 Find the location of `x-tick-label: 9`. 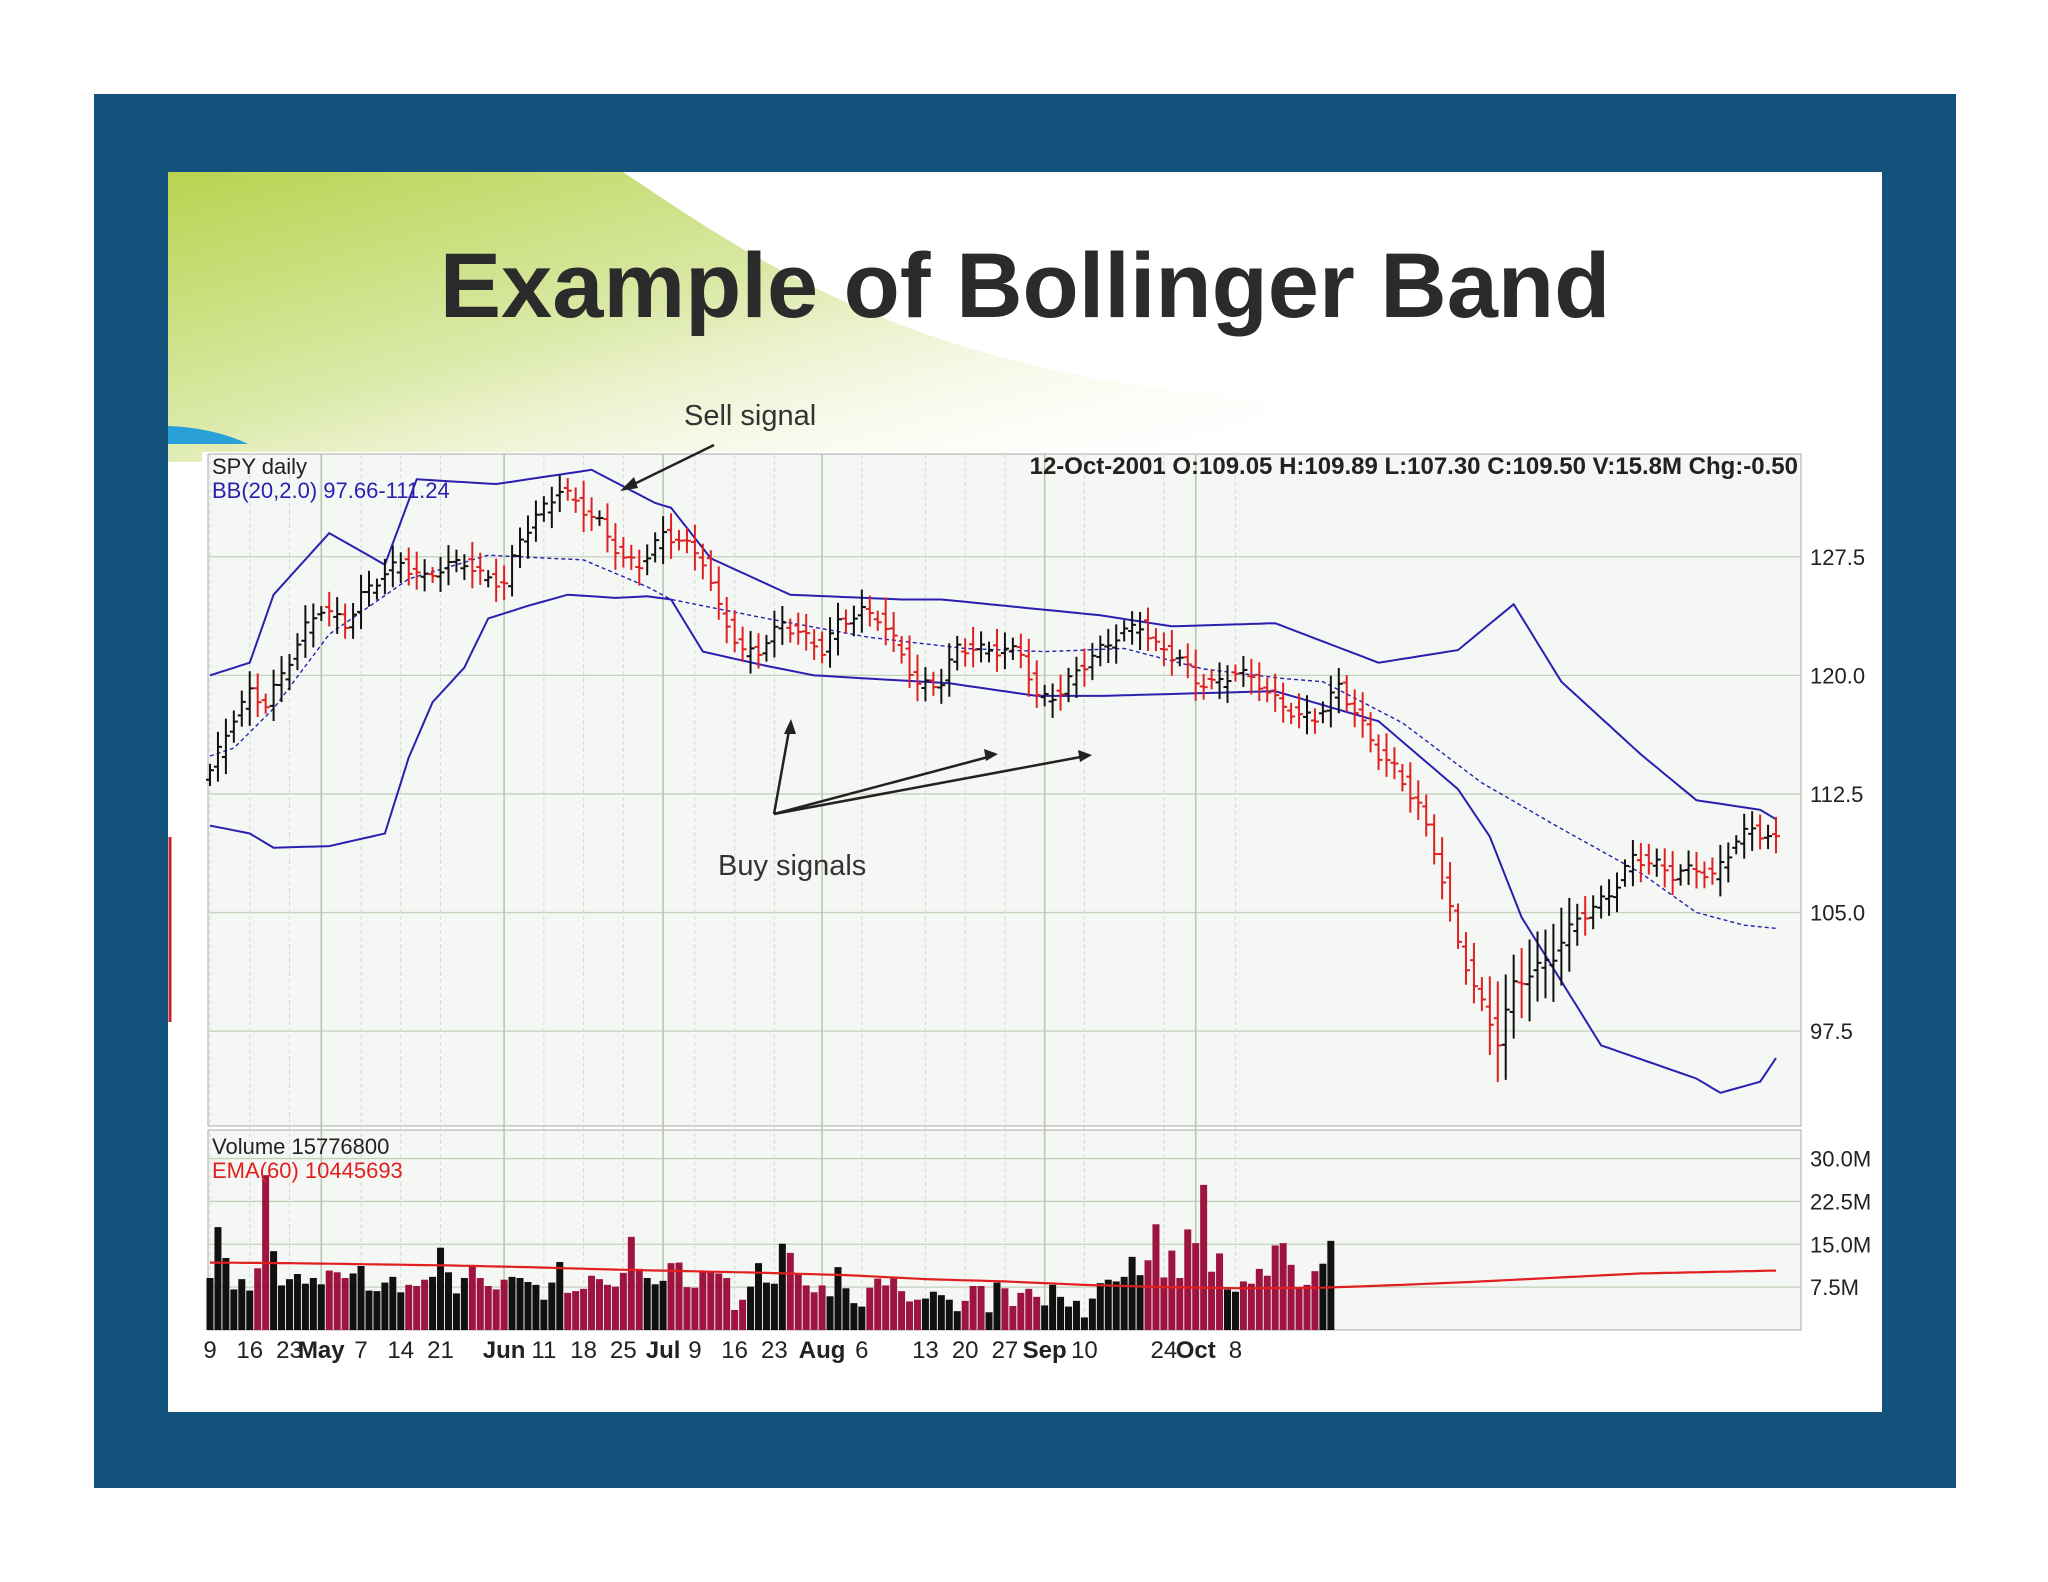

x-tick-label: 9 is located at coordinates (694, 1350).